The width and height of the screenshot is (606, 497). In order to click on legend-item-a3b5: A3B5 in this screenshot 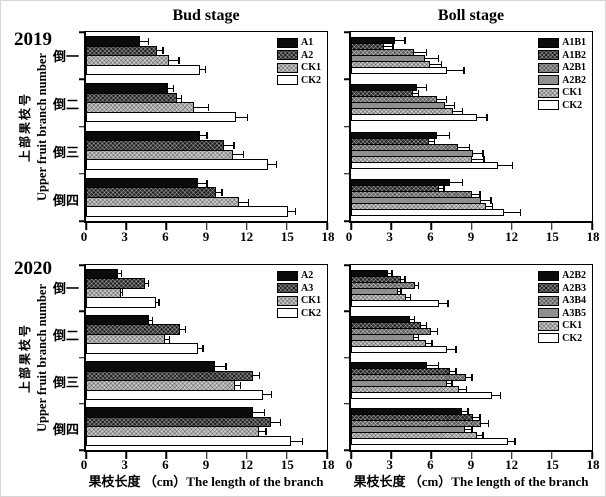, I will do `click(562, 313)`.